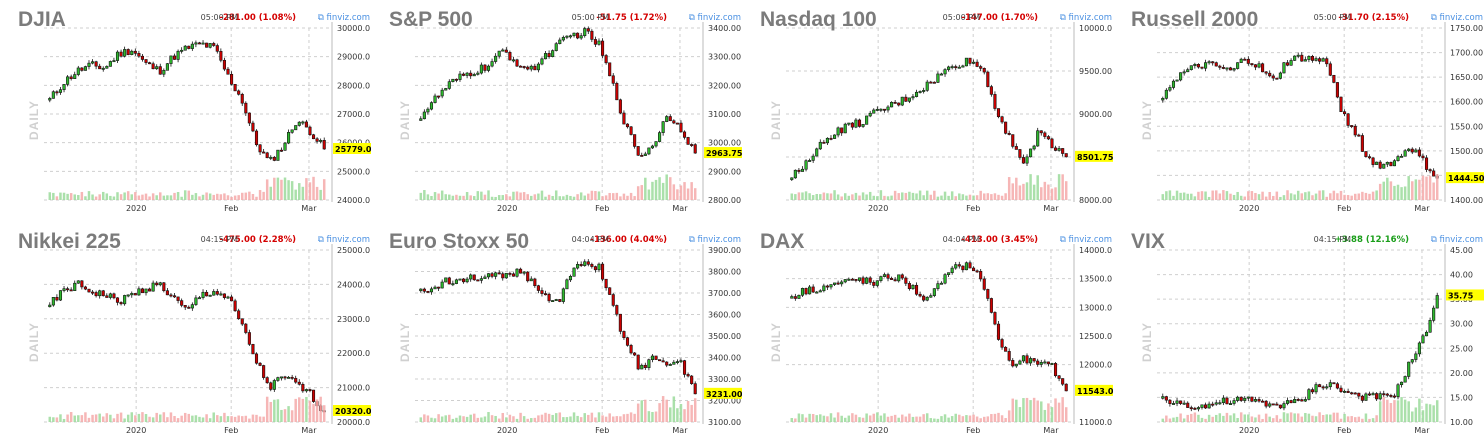 The image size is (1484, 444). Describe the element at coordinates (680, 430) in the screenshot. I see `x-tick-label: Mar` at that location.